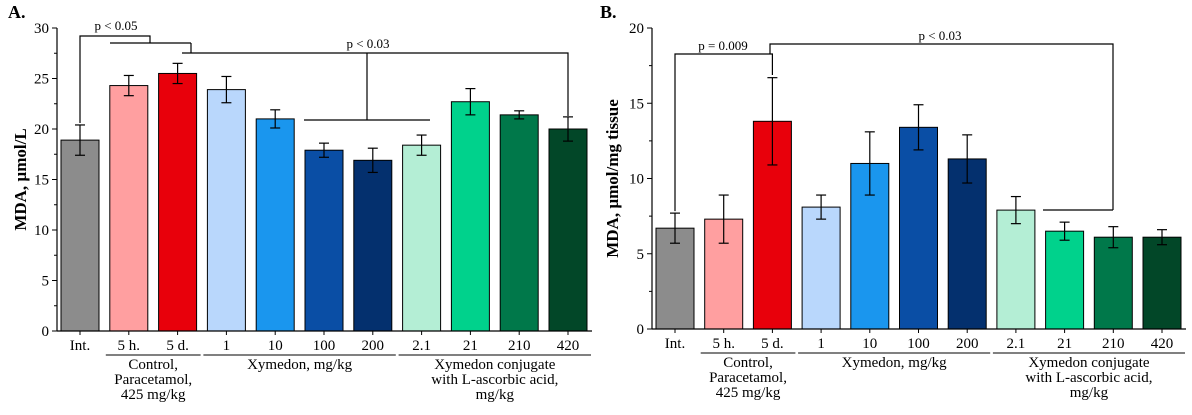 This screenshot has height=415, width=1192. I want to click on p-value-annotation-1: p = 0.009, so click(723, 45).